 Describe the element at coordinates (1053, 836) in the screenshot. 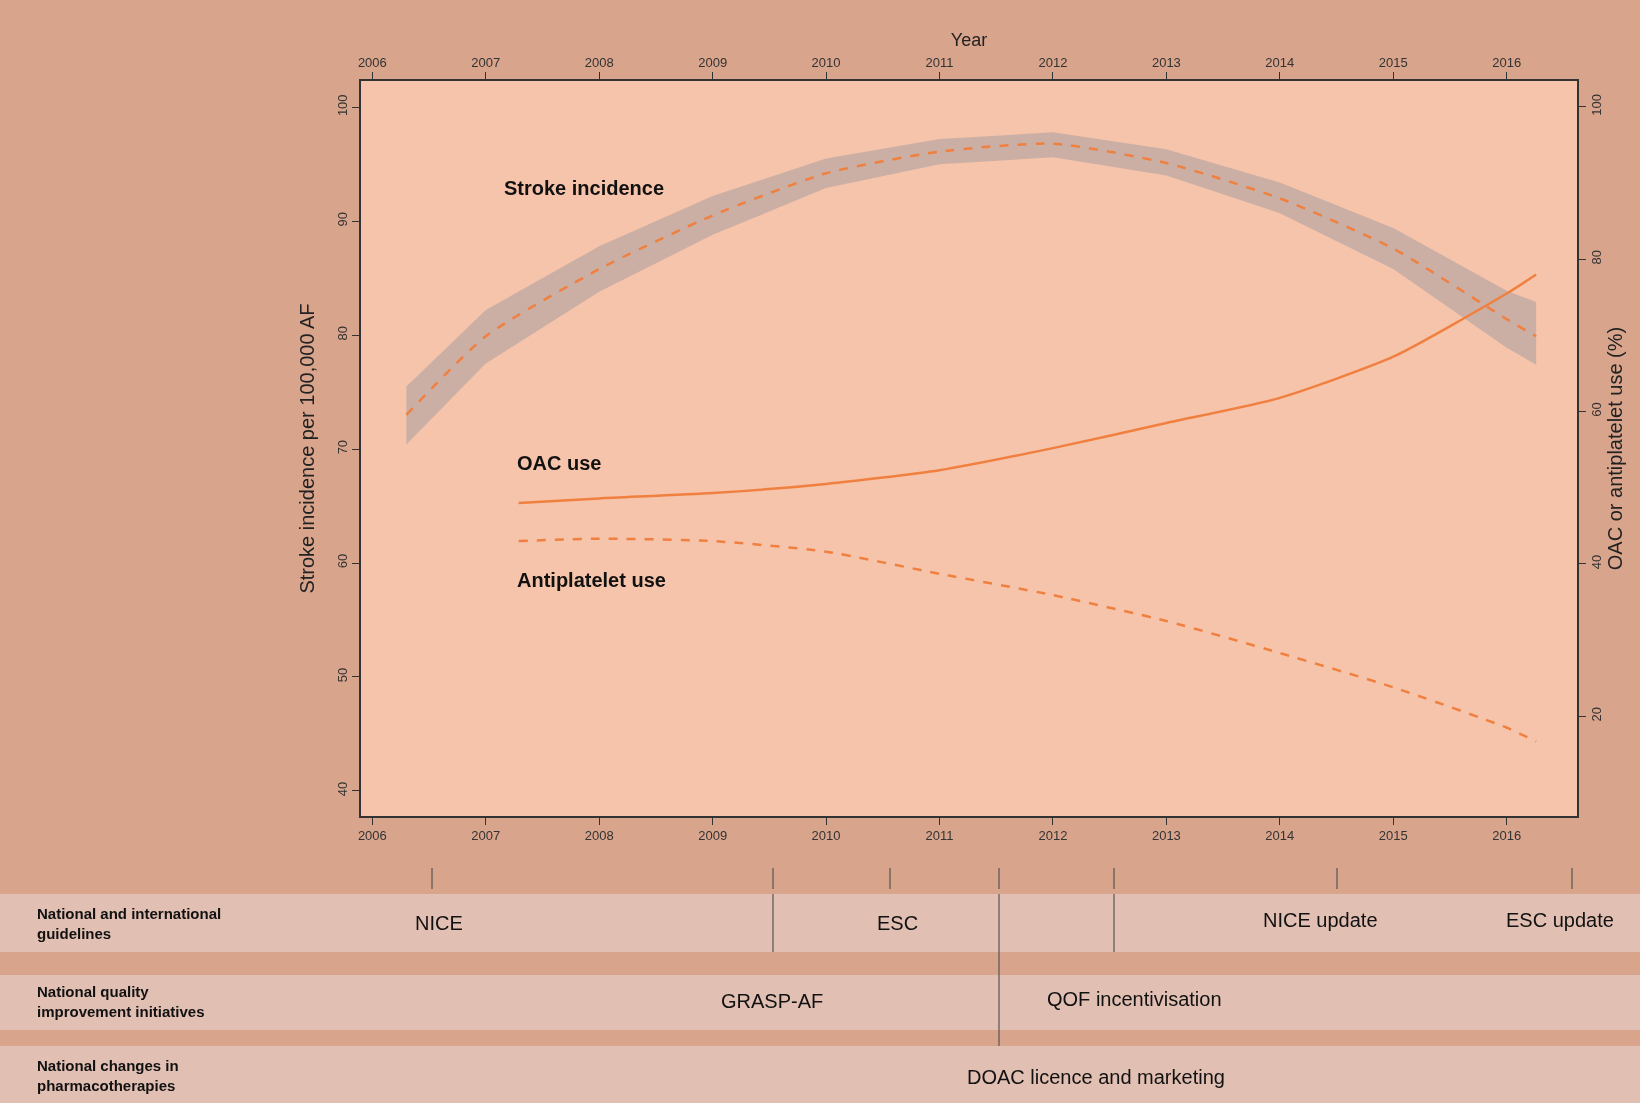

I see `x2-tick-label: 2012` at that location.